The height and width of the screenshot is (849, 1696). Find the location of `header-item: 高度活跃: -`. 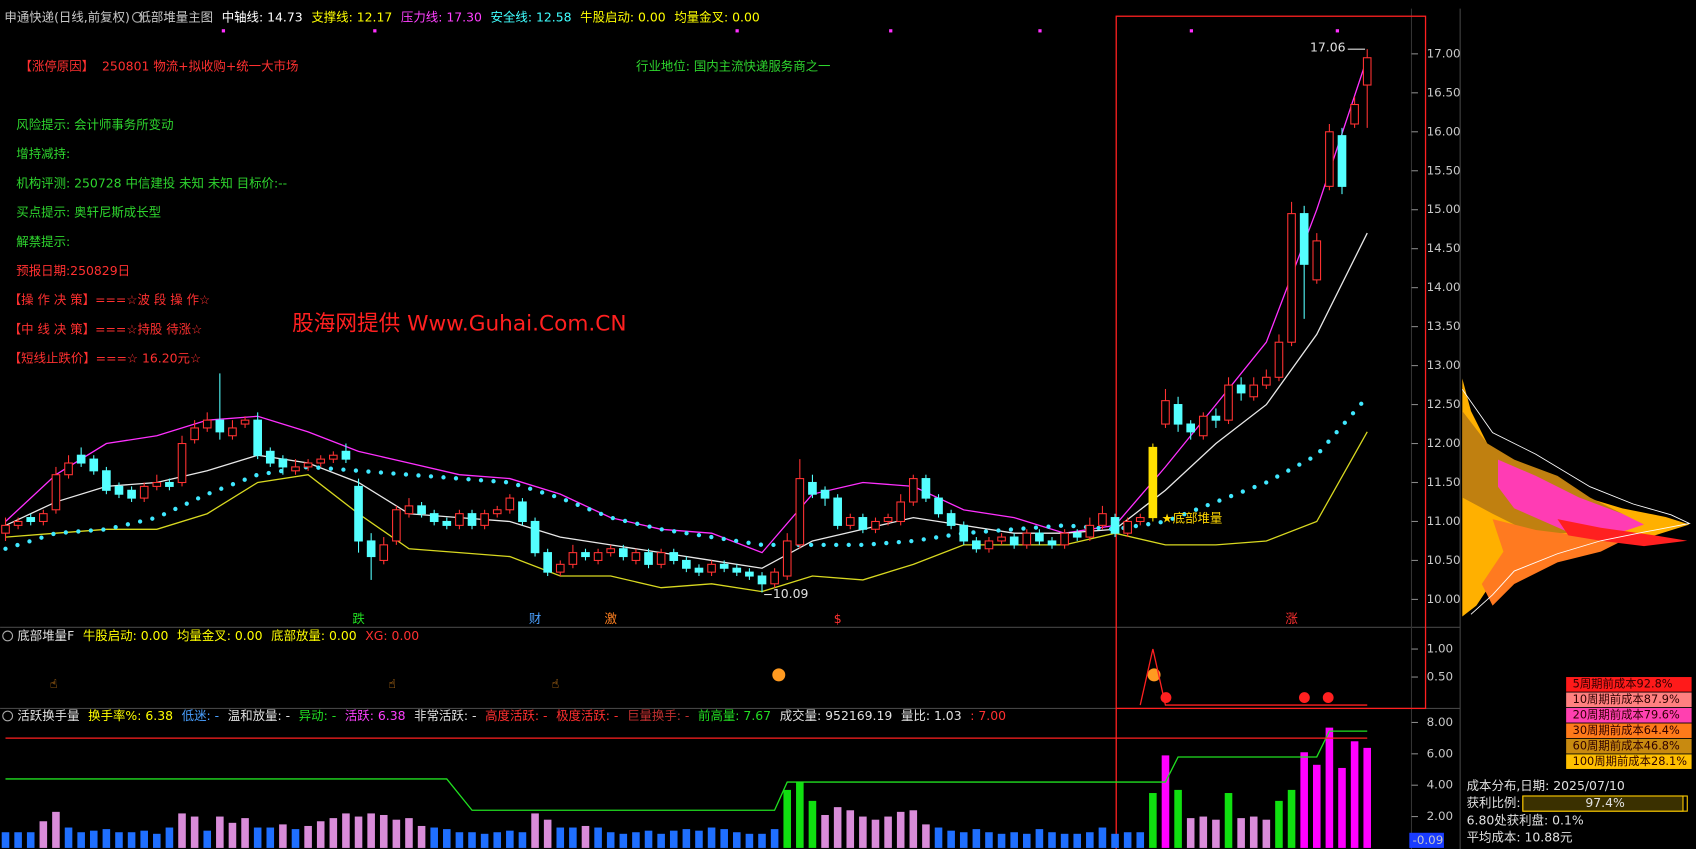

header-item: 高度活跃: - is located at coordinates (516, 714).